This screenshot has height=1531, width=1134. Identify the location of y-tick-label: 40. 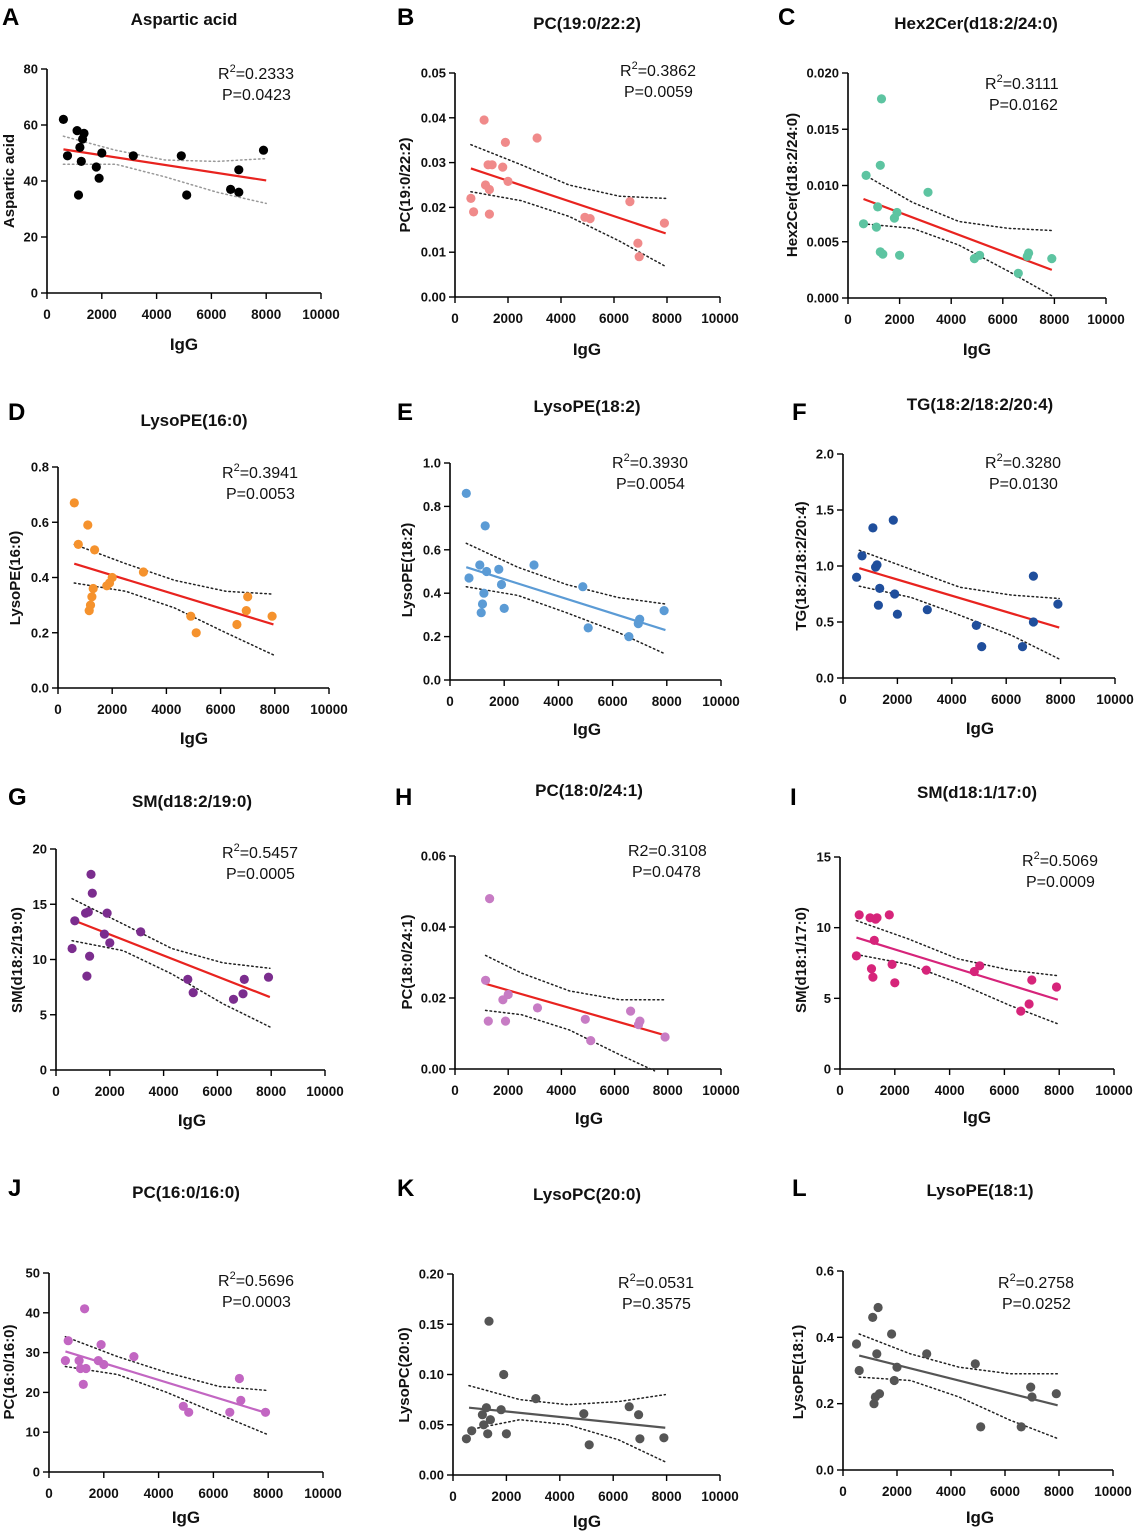
(33, 1312).